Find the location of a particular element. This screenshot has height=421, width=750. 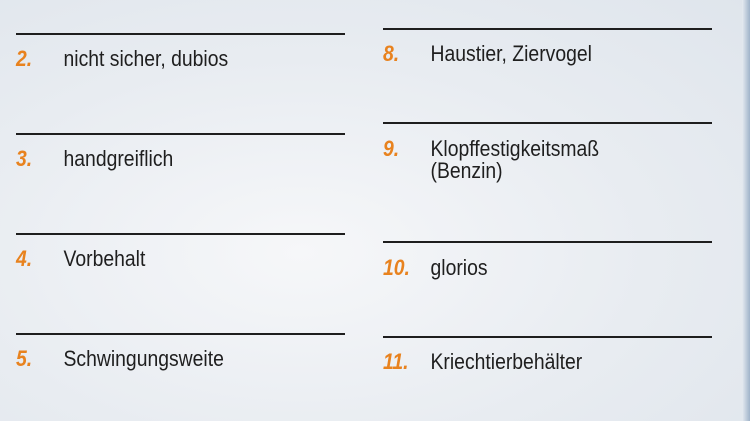

clue-5: 5. Schwingungsweite is located at coordinates (120, 359).